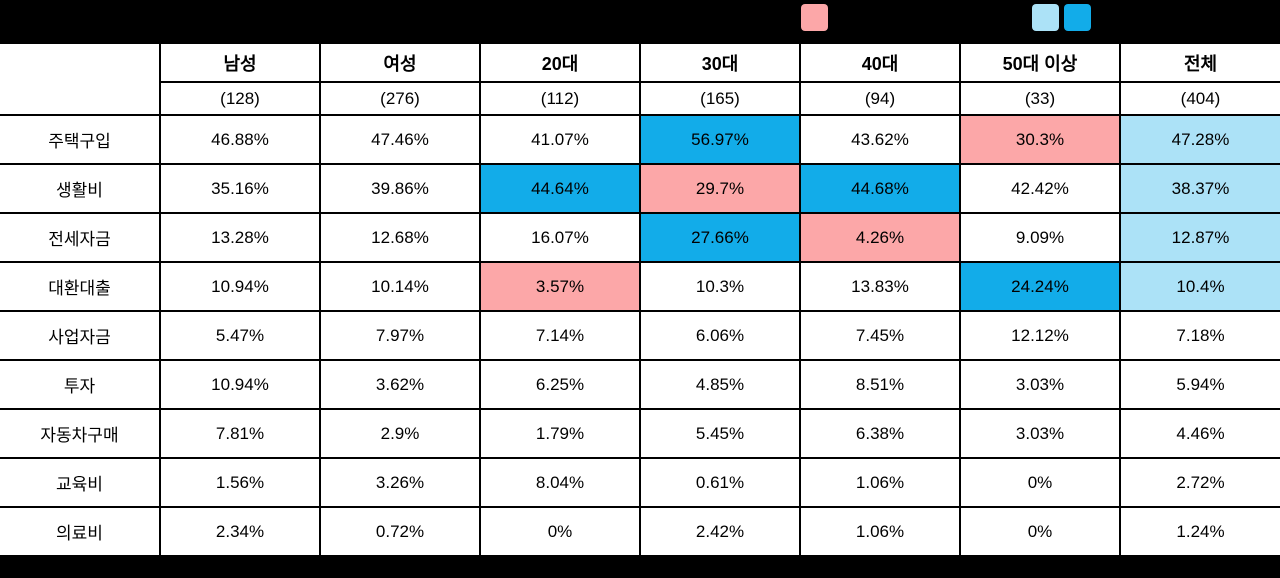  What do you see at coordinates (560, 237) in the screenshot?
I see `value-cell: 16.07%` at bounding box center [560, 237].